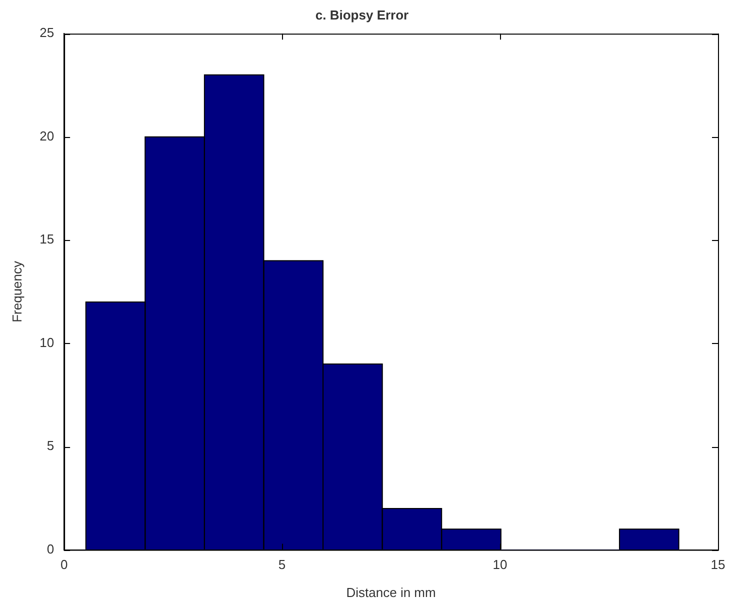 Image resolution: width=736 pixels, height=609 pixels. Describe the element at coordinates (718, 564) in the screenshot. I see `x-tick-label: 15` at that location.